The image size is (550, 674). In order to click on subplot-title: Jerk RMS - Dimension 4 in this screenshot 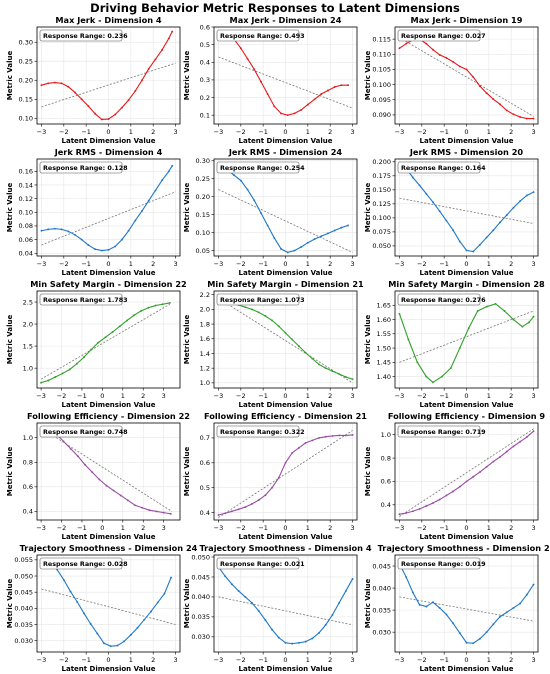, I will do `click(108, 152)`.